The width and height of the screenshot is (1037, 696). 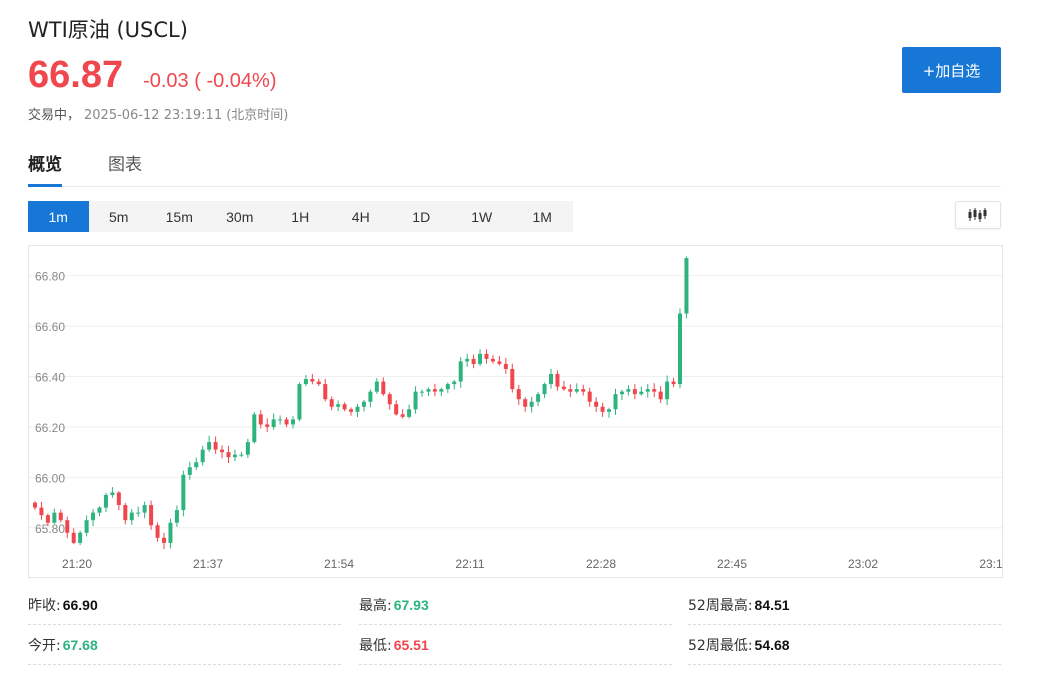 I want to click on chart-type-button, so click(x=978, y=215).